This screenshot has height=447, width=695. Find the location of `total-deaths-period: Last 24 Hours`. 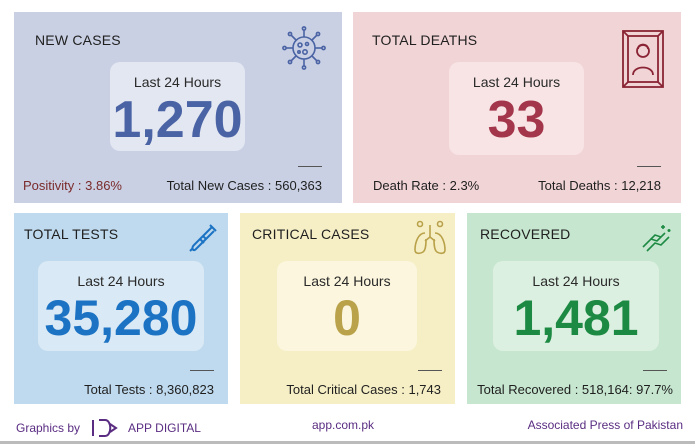

total-deaths-period: Last 24 Hours is located at coordinates (516, 82).